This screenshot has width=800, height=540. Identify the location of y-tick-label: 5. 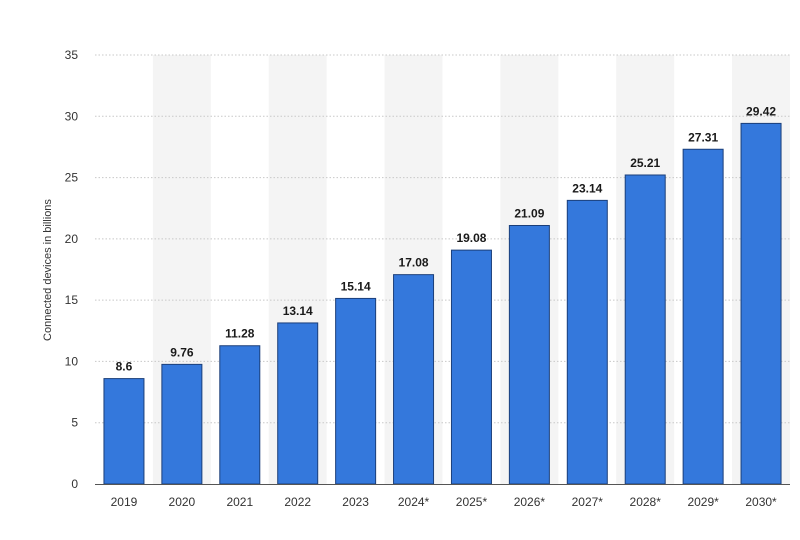
(74, 423).